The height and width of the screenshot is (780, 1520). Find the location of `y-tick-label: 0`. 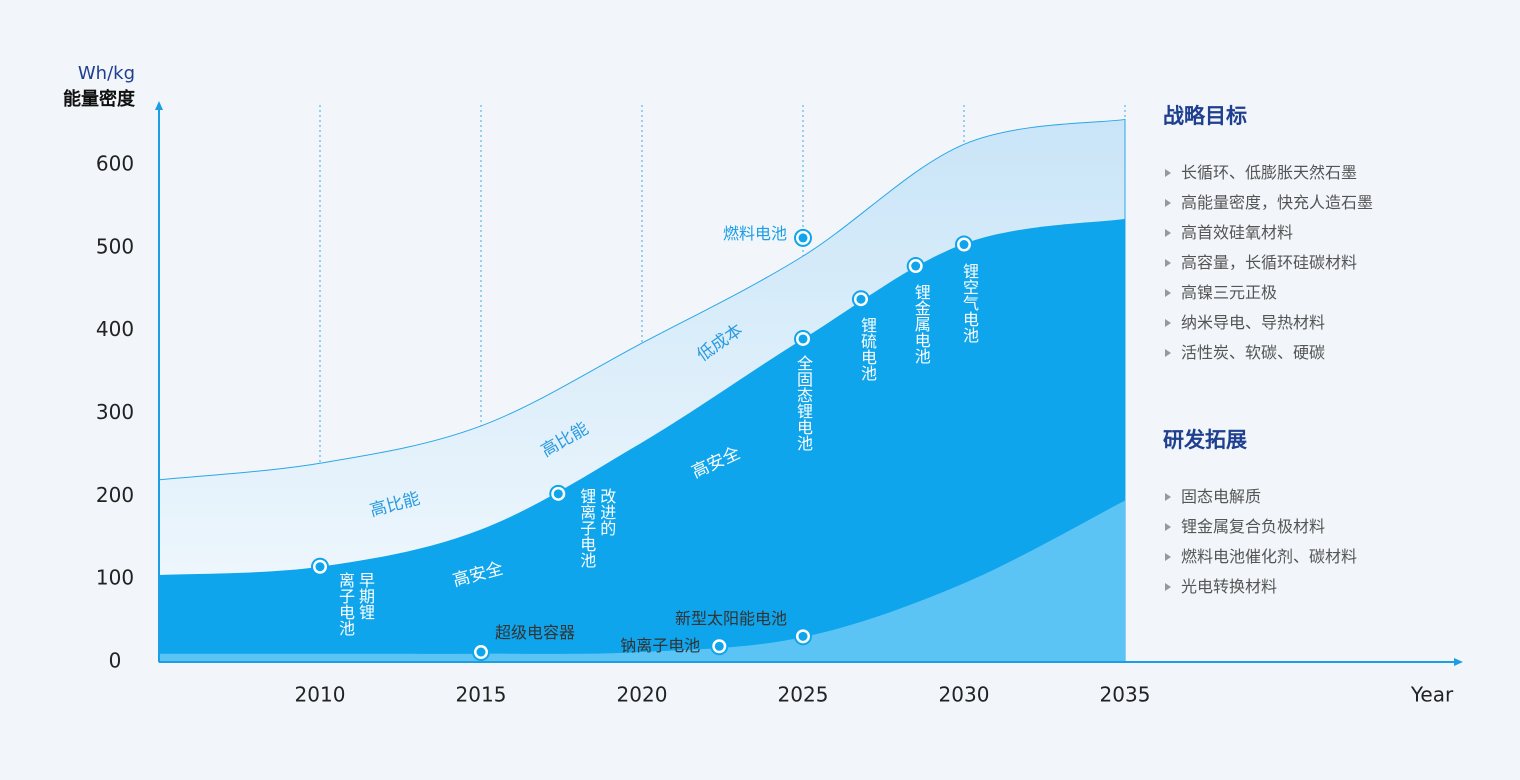

y-tick-label: 0 is located at coordinates (115, 661).